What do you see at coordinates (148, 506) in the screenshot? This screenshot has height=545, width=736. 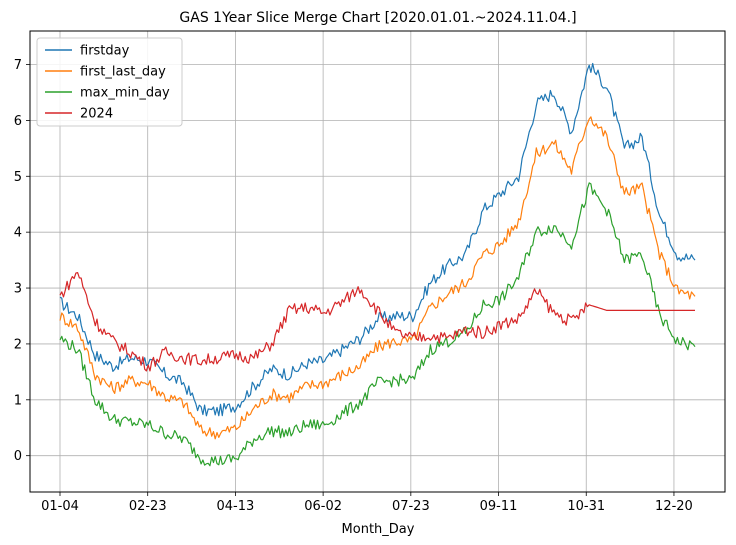 I see `x-tick-label: 02-23` at bounding box center [148, 506].